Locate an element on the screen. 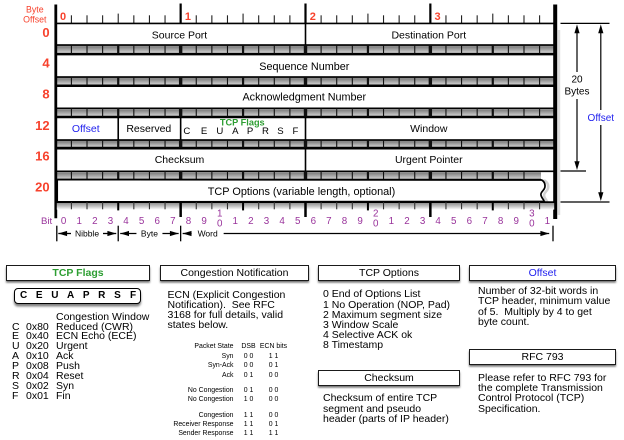  svg-text: Checksum is located at coordinates (180, 160).